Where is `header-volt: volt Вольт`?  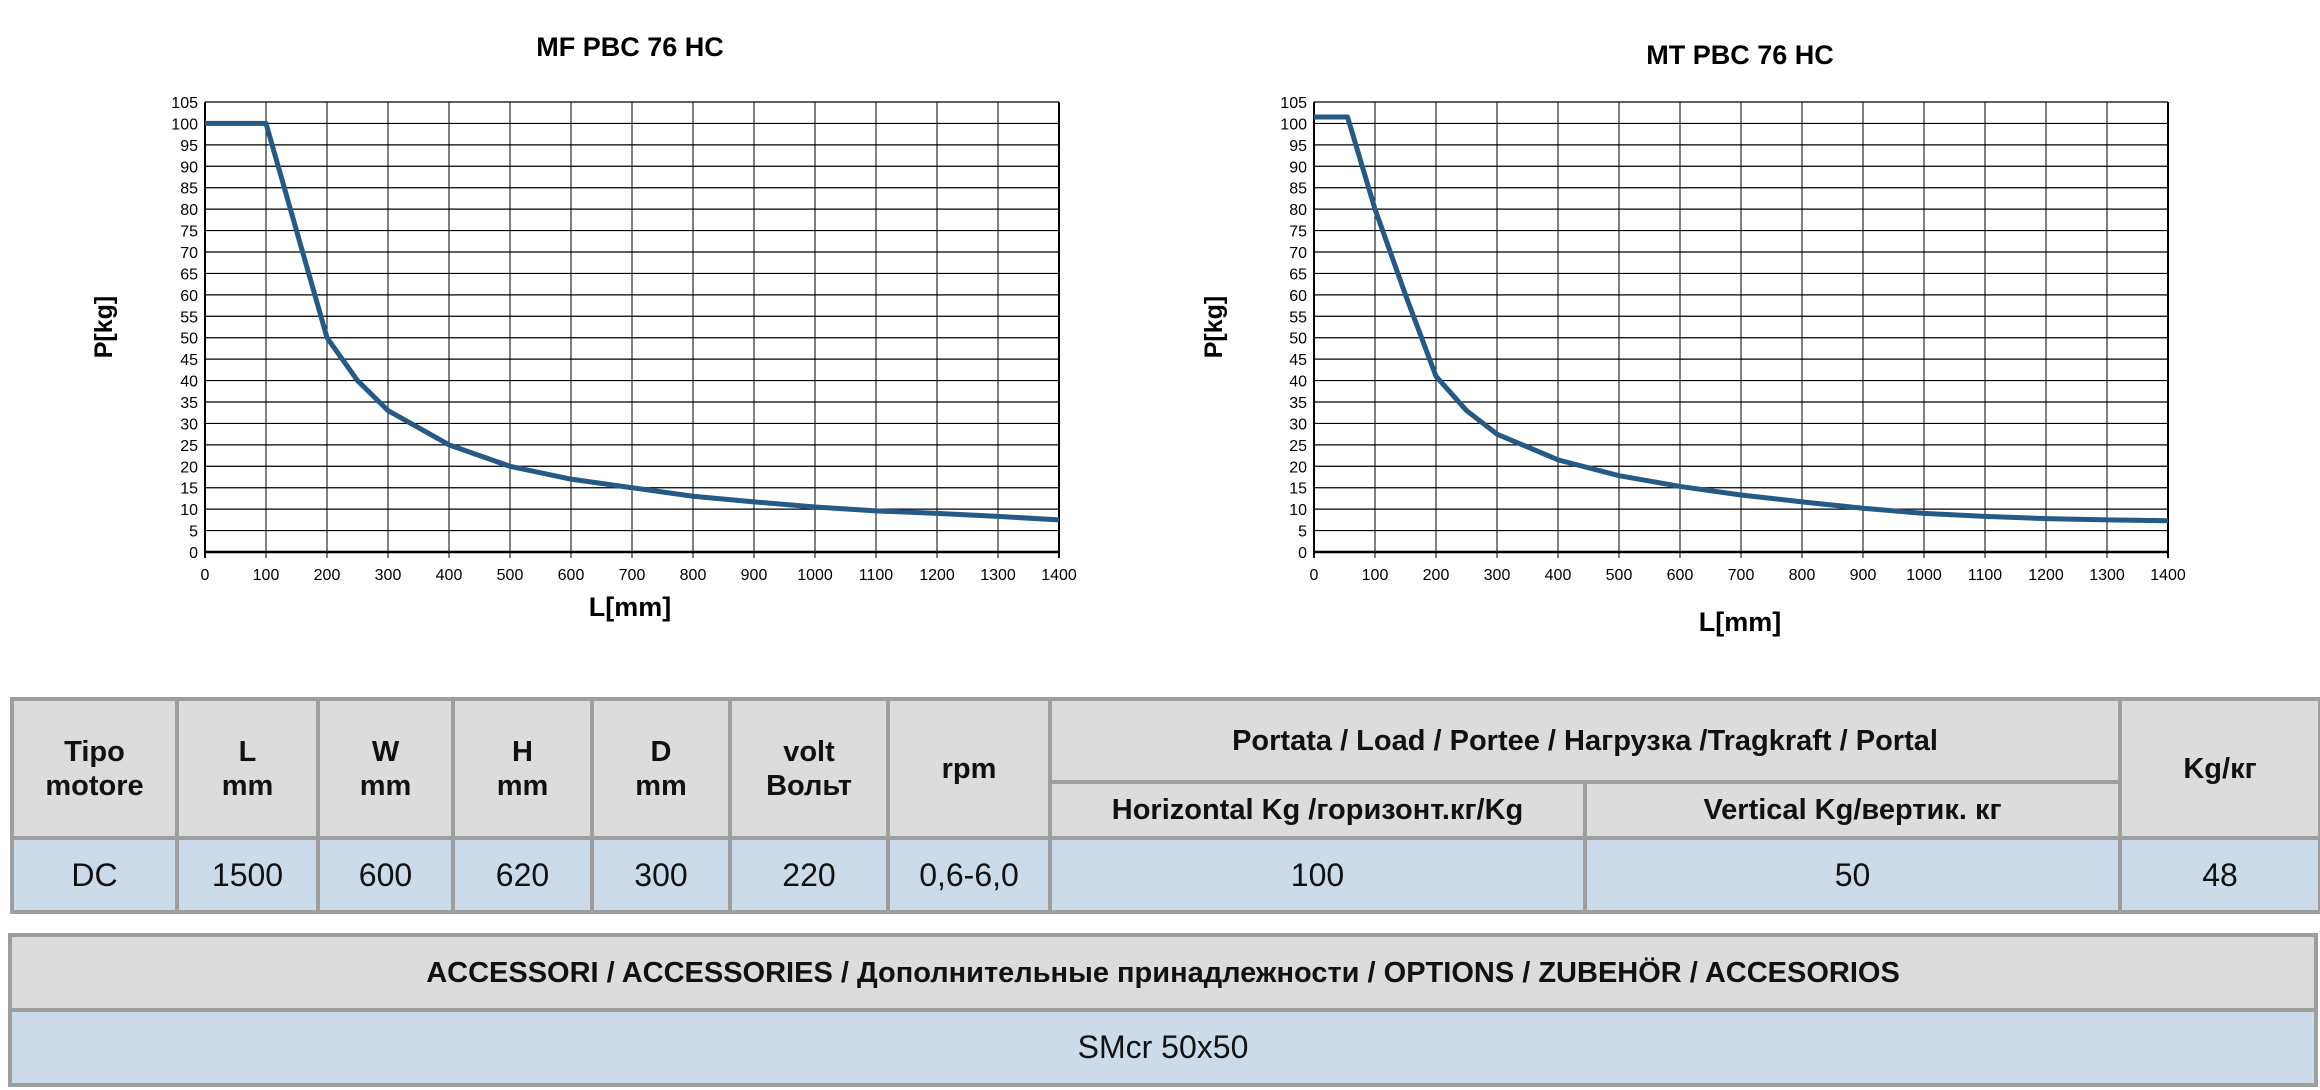
header-volt: volt Вольт is located at coordinates (809, 768).